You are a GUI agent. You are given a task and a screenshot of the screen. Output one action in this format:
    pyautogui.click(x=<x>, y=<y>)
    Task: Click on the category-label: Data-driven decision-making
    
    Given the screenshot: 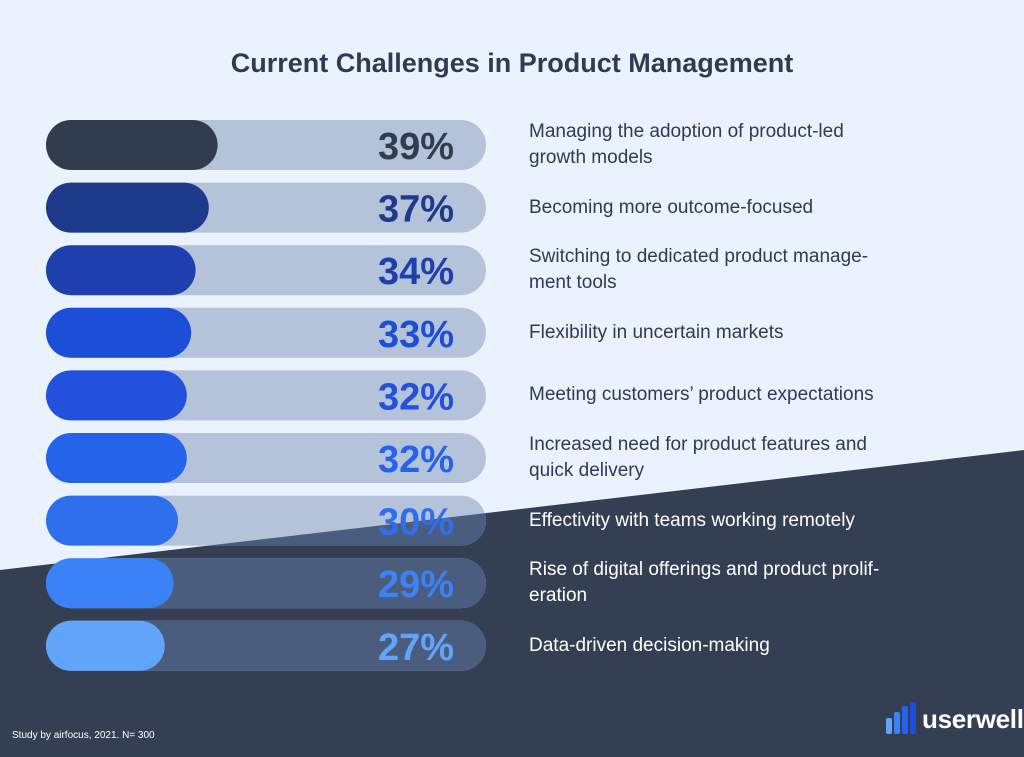 What is the action you would take?
    pyautogui.click(x=759, y=646)
    